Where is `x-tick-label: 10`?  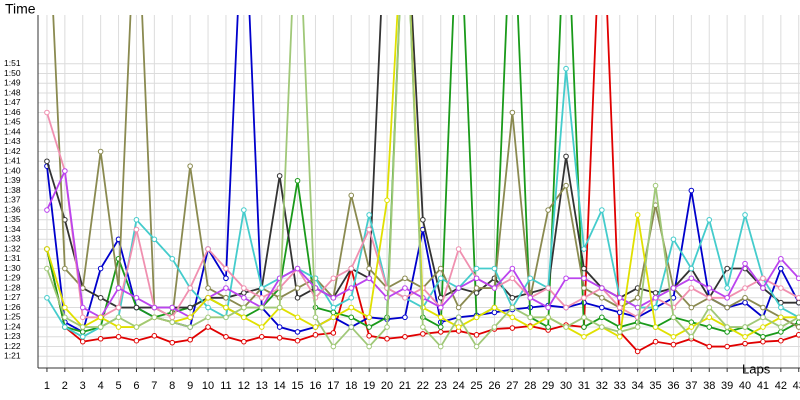
x-tick-label: 10 is located at coordinates (208, 386).